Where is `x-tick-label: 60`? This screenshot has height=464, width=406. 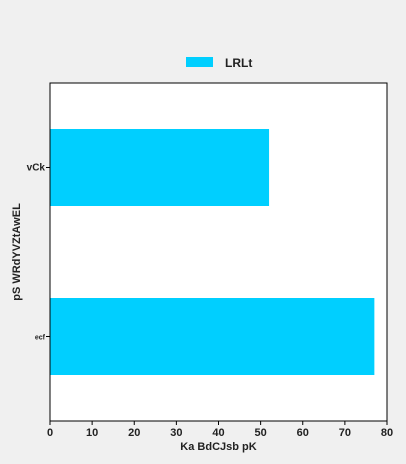 x-tick-label: 60 is located at coordinates (303, 433).